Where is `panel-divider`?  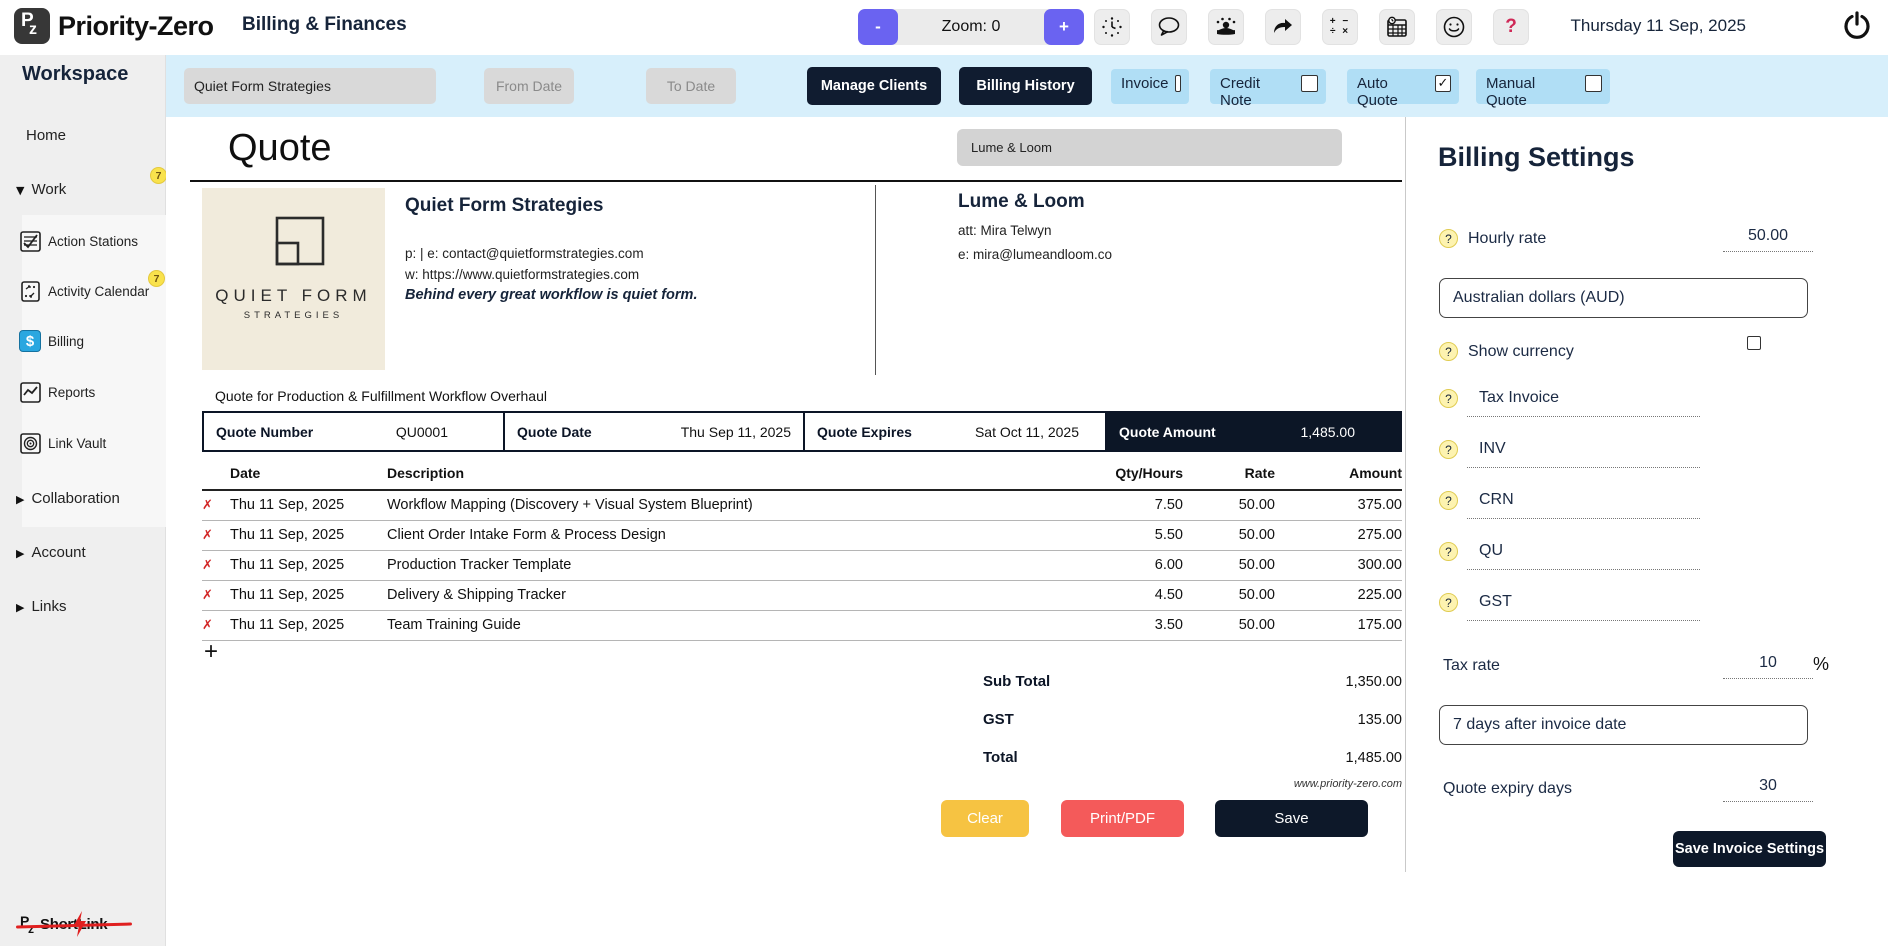 panel-divider is located at coordinates (1405, 494).